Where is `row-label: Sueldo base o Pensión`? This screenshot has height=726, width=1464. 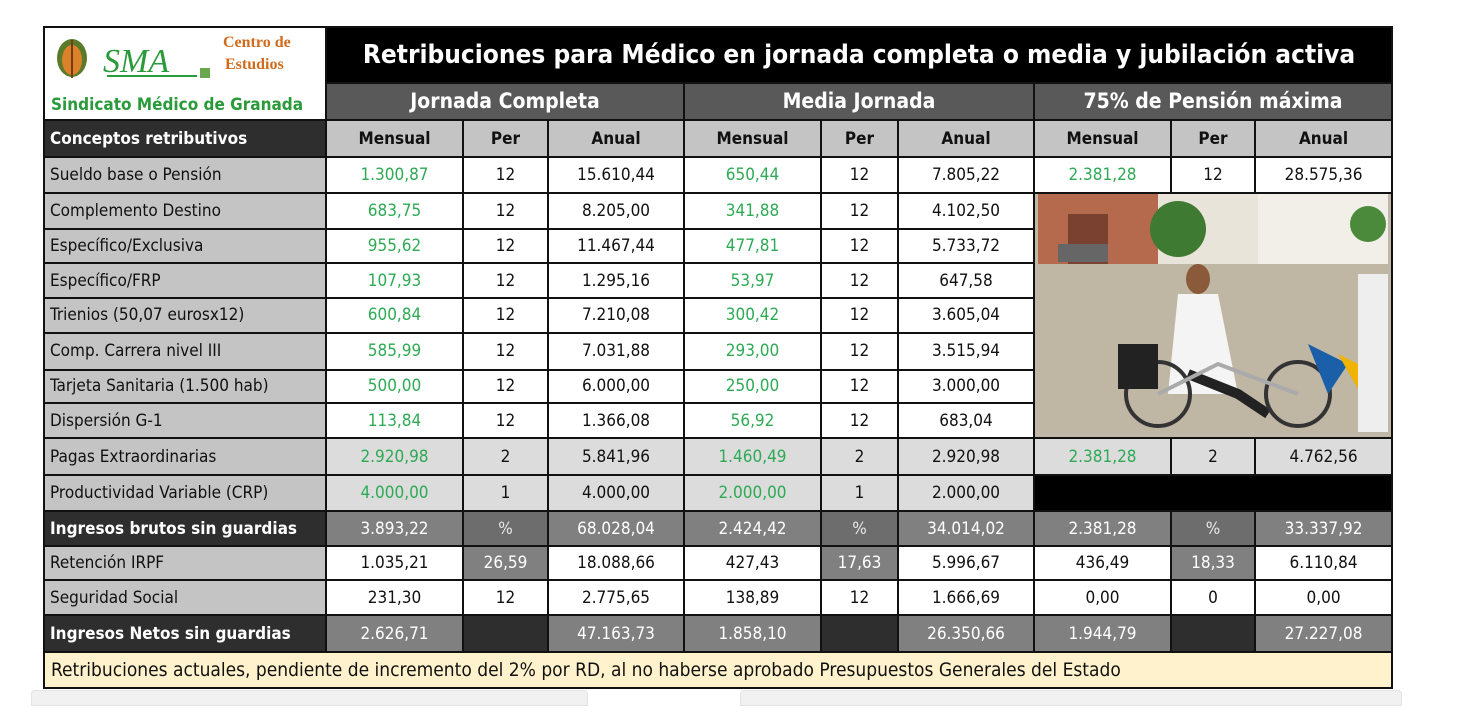 row-label: Sueldo base o Pensión is located at coordinates (185, 175).